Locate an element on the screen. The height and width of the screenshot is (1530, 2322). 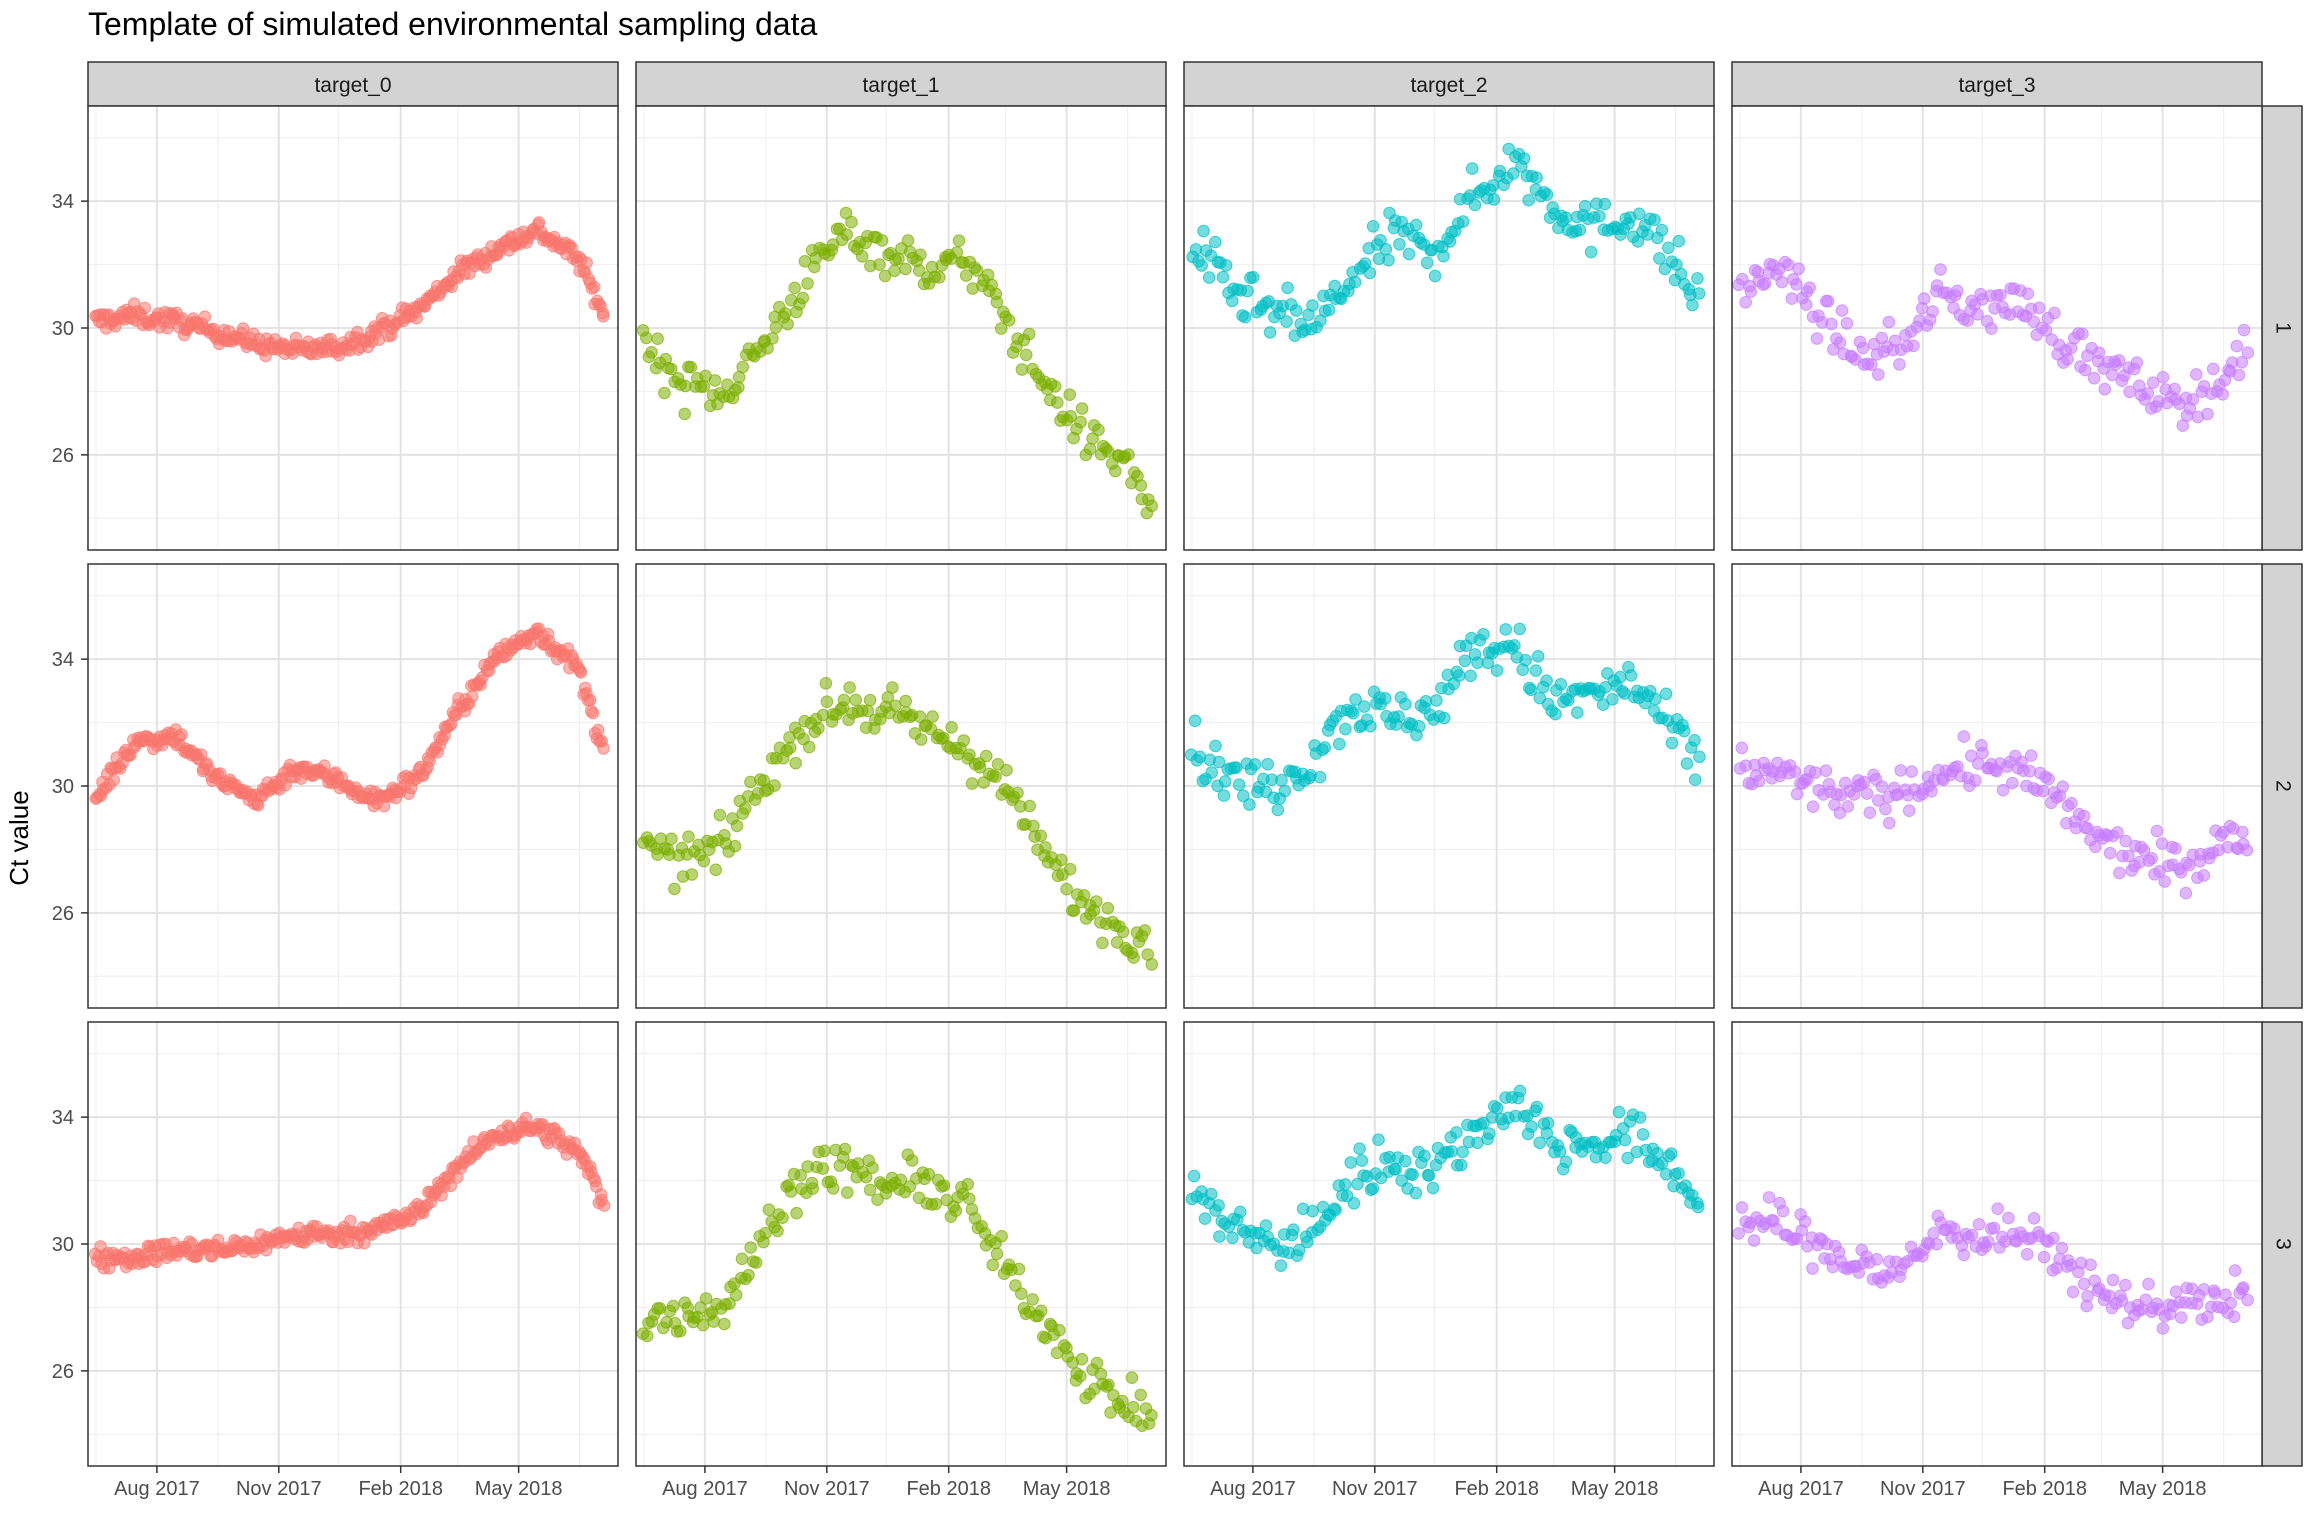
y-tick-label: 34 is located at coordinates (63, 202).